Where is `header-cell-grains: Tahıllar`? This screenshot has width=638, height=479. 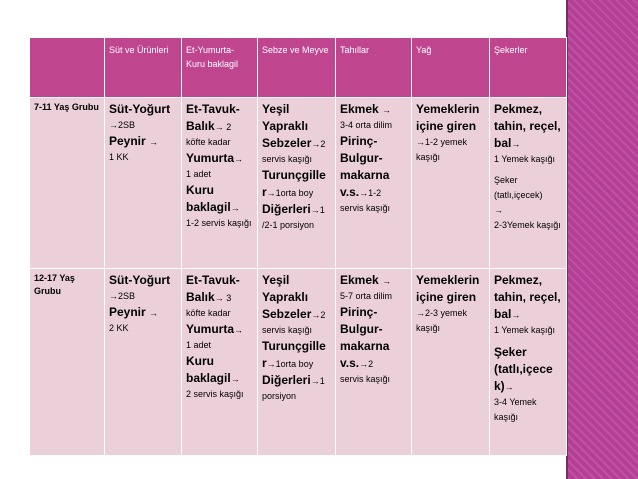
header-cell-grains: Tahıllar is located at coordinates (373, 67).